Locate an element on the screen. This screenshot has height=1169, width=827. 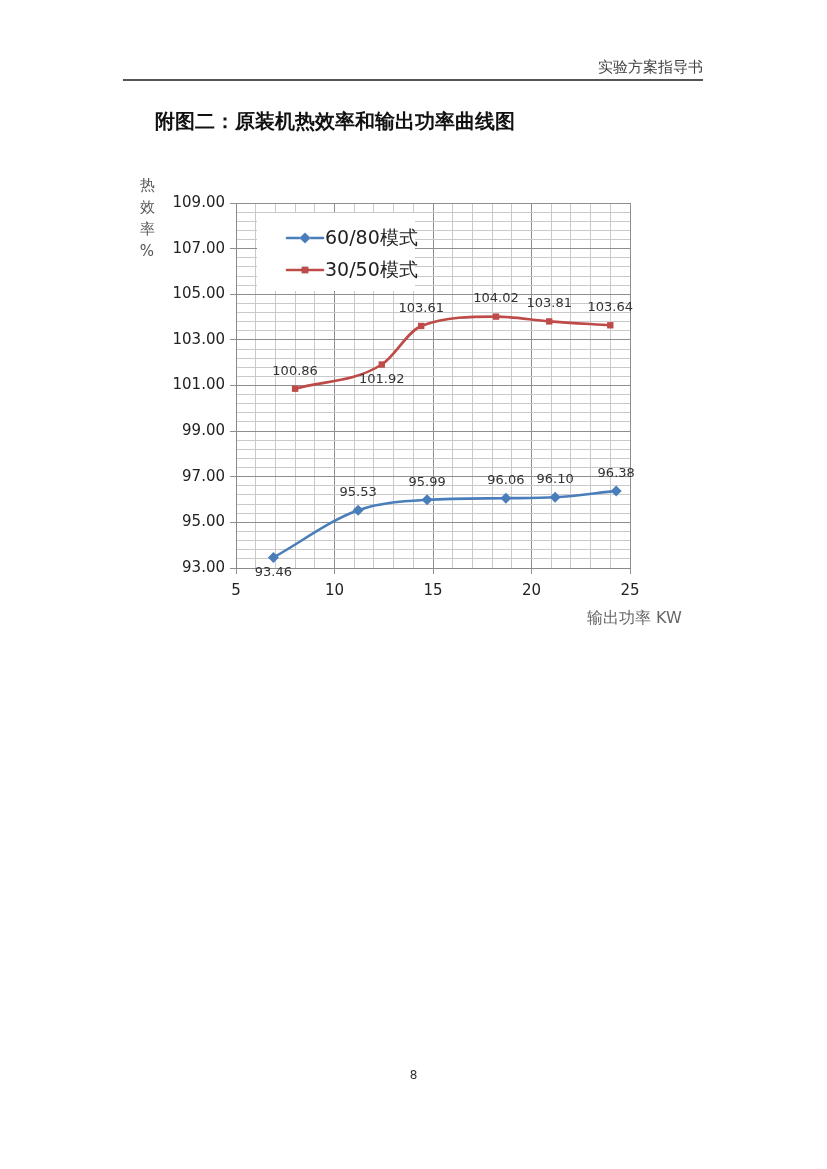
y-tick-label: 101.00 is located at coordinates (198, 384).